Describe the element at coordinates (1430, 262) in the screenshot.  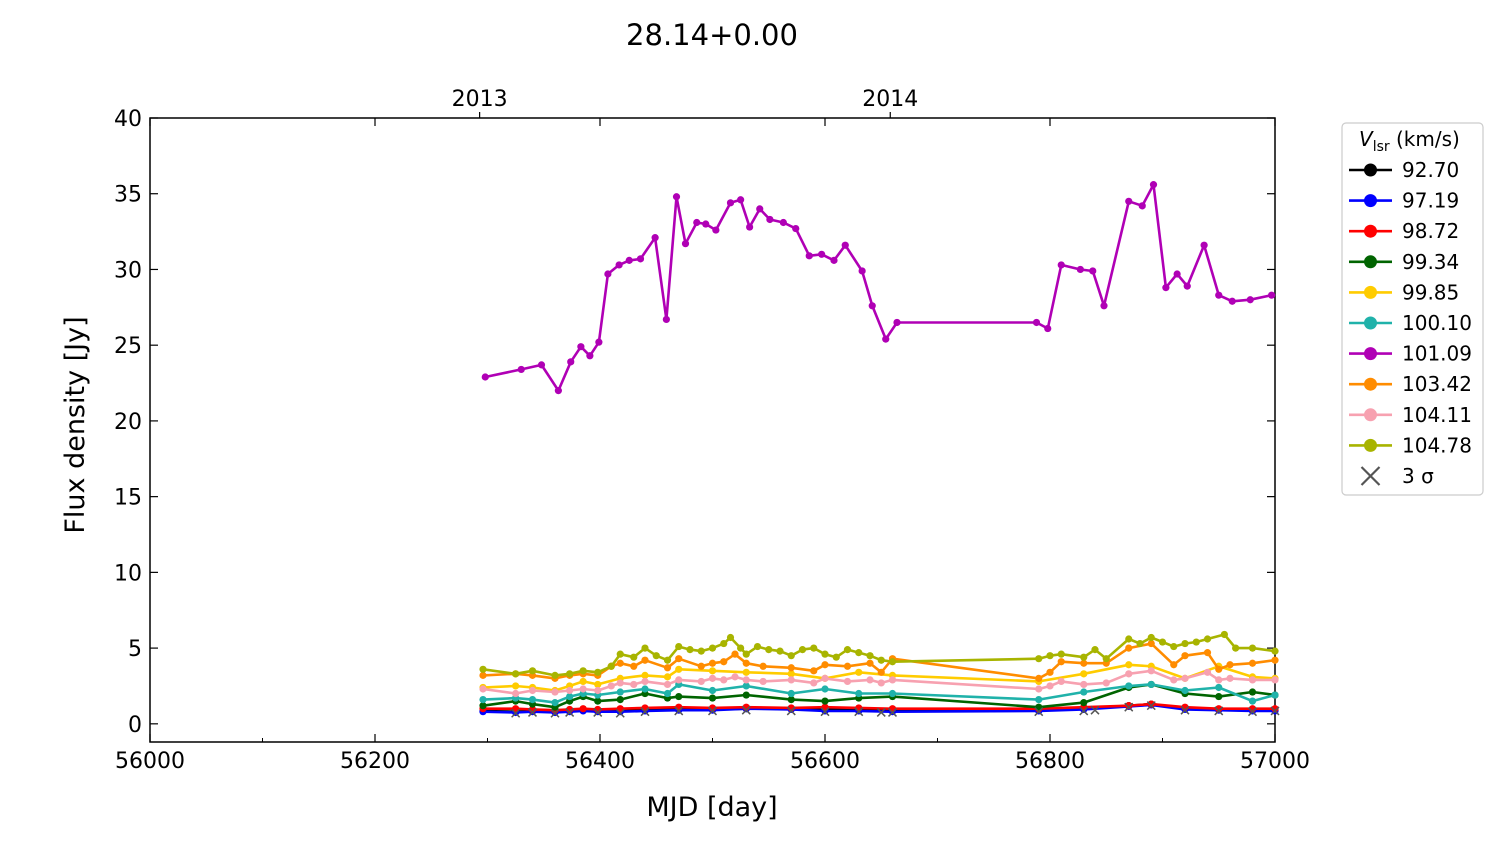
I see `legend-label: 99.34` at that location.